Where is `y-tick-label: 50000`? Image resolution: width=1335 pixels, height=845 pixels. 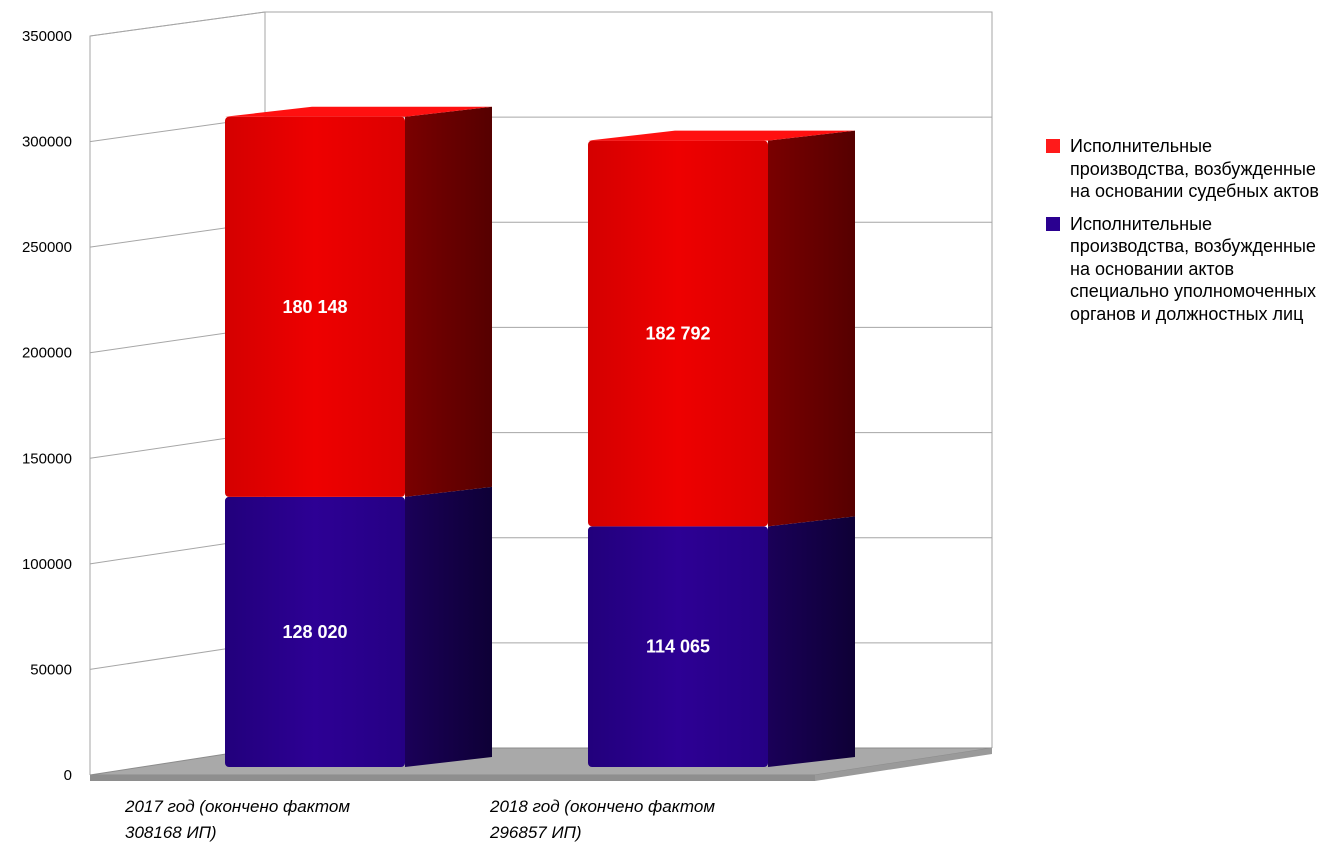 y-tick-label: 50000 is located at coordinates (51, 669).